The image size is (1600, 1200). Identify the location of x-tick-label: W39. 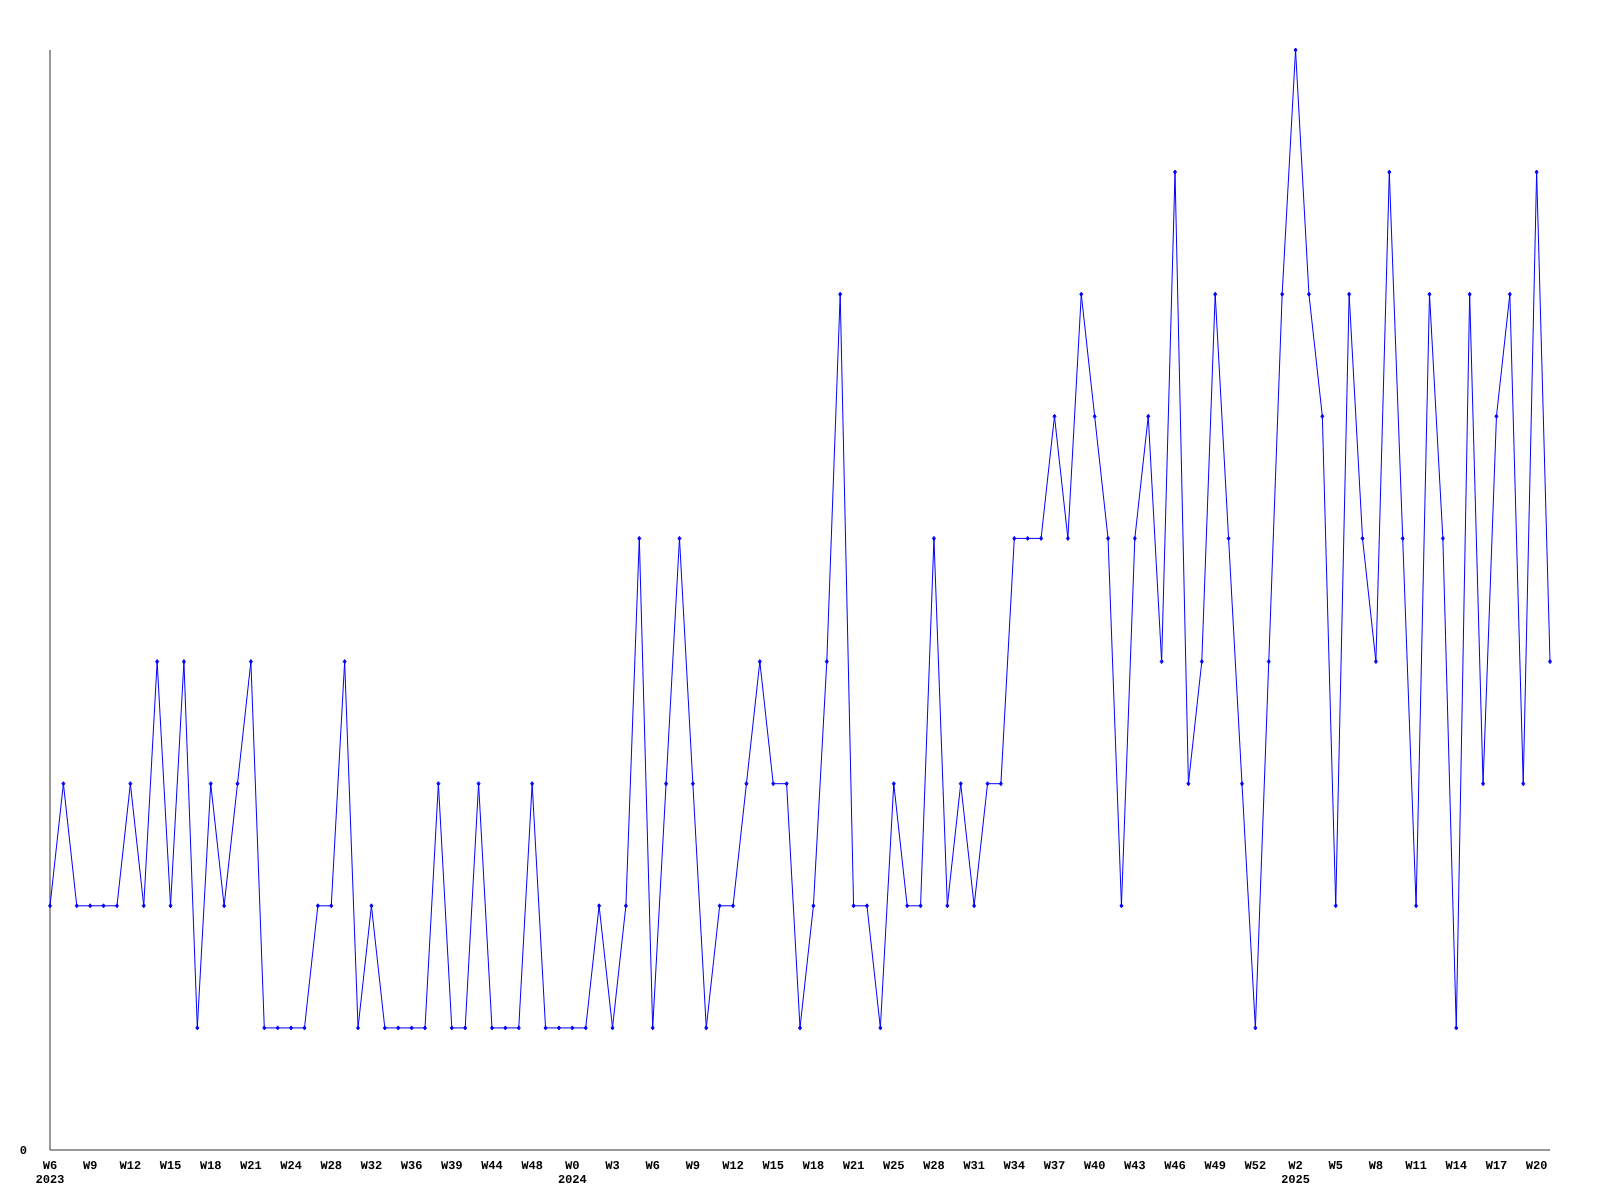
(451, 1165).